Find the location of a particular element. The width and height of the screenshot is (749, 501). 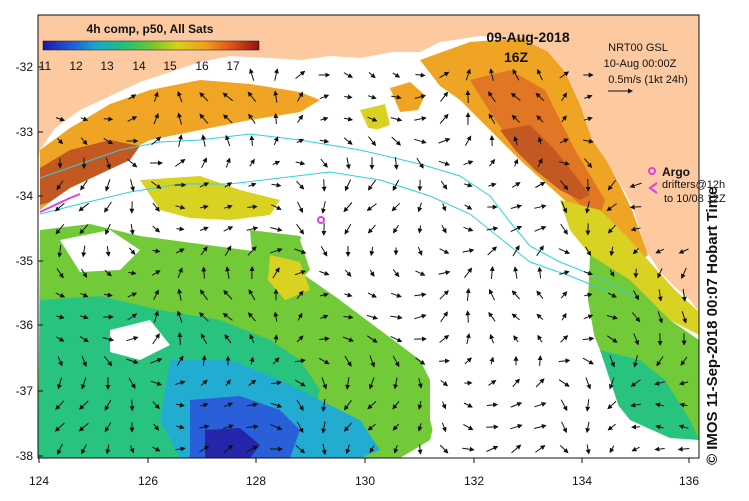

colorbar-tick-label: 13 is located at coordinates (107, 66).